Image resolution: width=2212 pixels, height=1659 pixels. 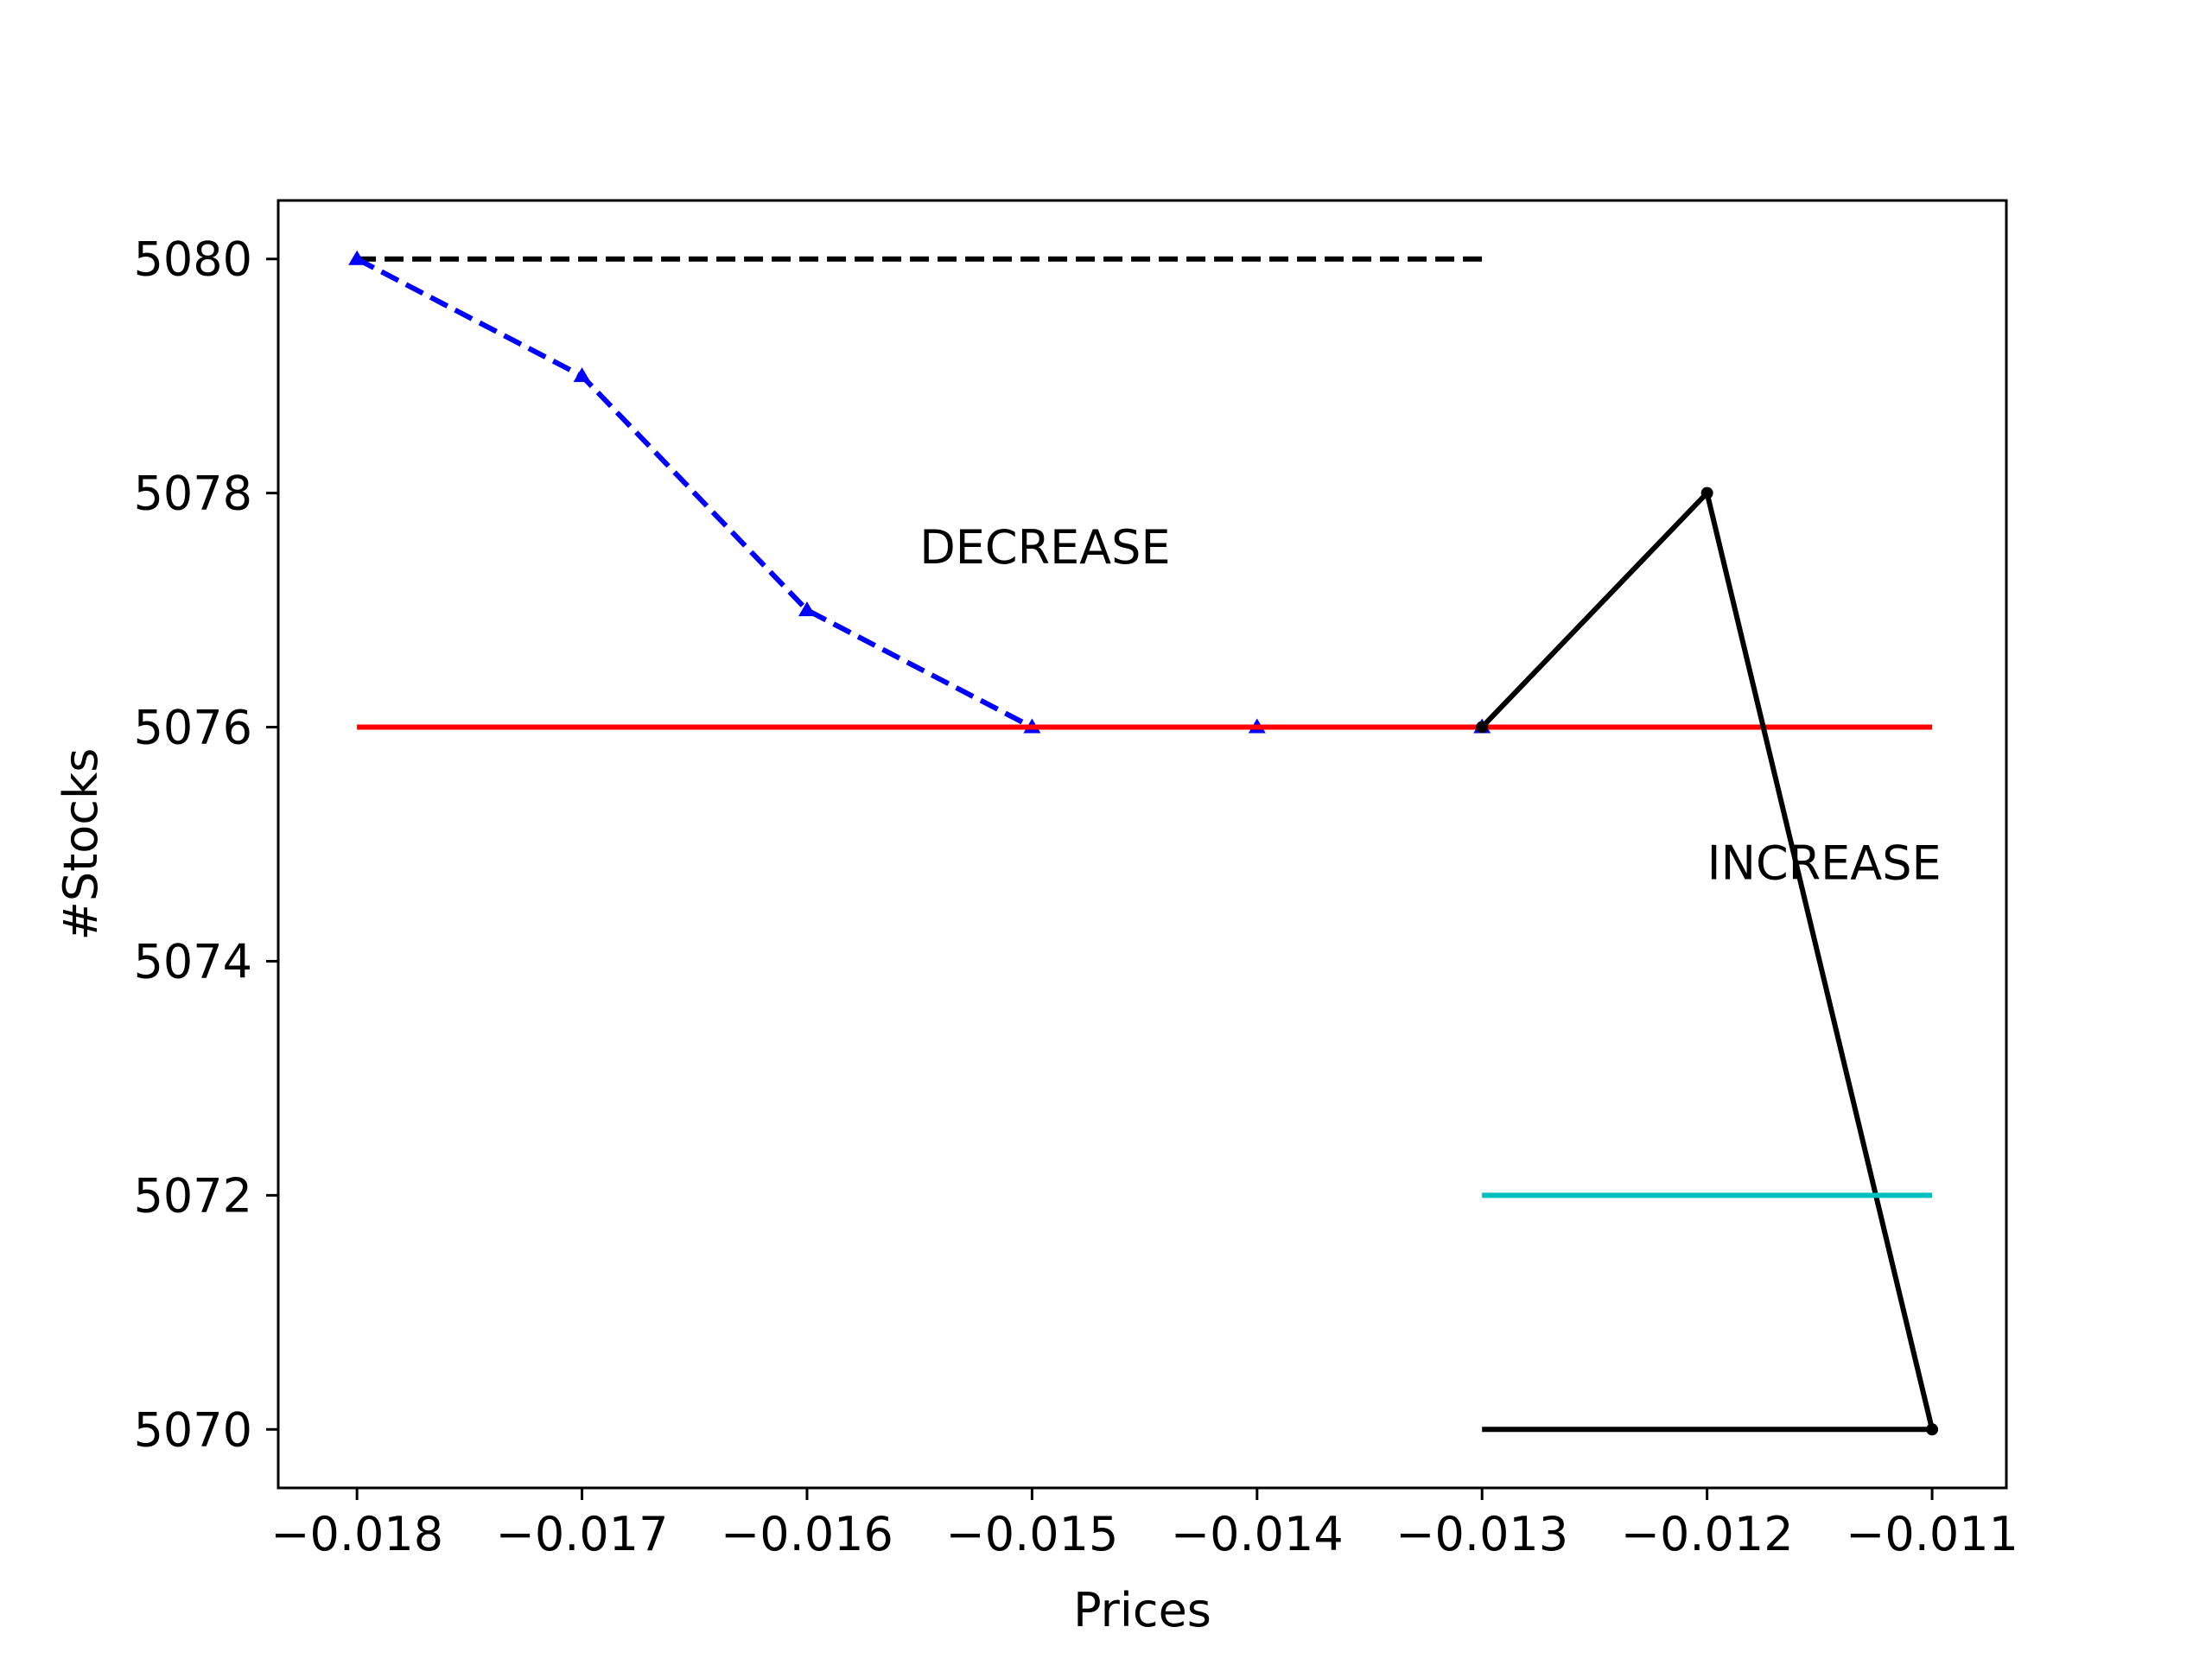 What do you see at coordinates (1824, 863) in the screenshot?
I see `annotation-increase: INCREASE` at bounding box center [1824, 863].